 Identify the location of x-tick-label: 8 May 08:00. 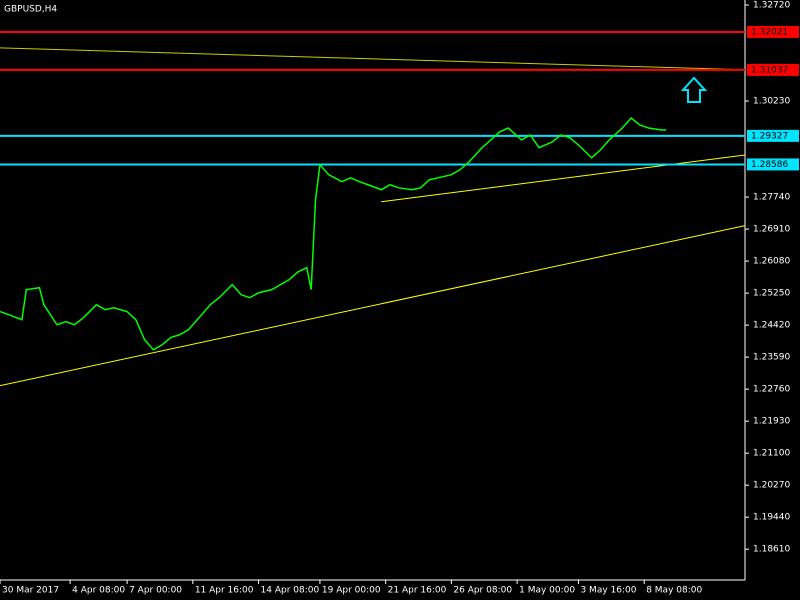
(674, 591).